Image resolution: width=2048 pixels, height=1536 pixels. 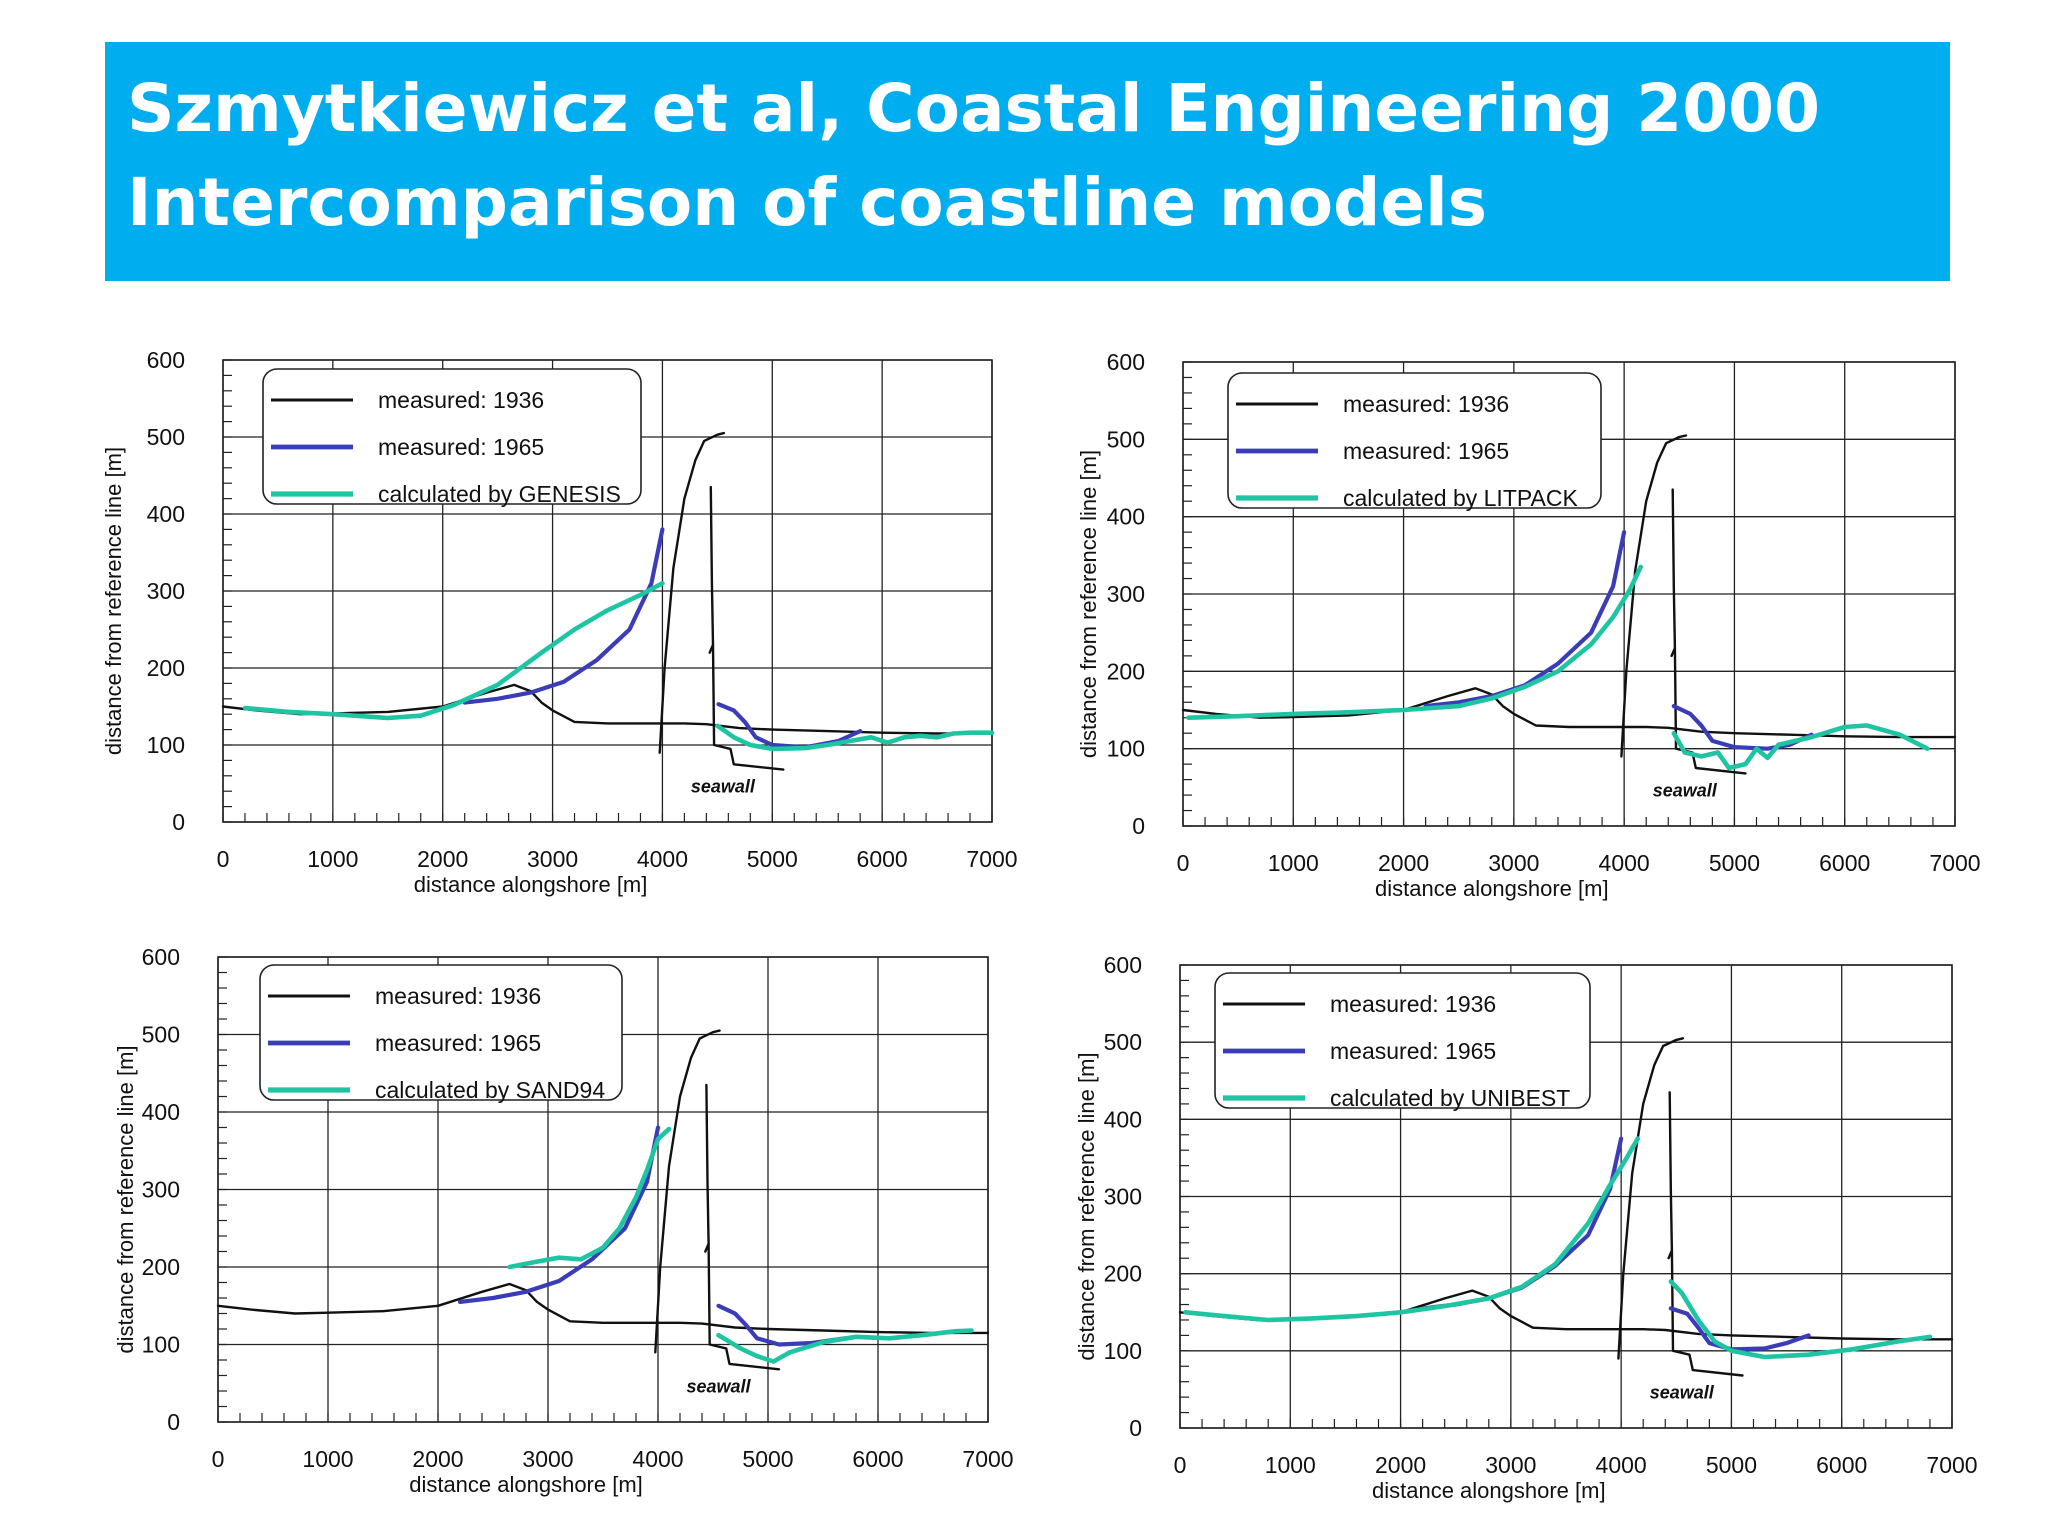 I want to click on legend-label-calculated: calculated by UNIBEST, so click(x=1450, y=1098).